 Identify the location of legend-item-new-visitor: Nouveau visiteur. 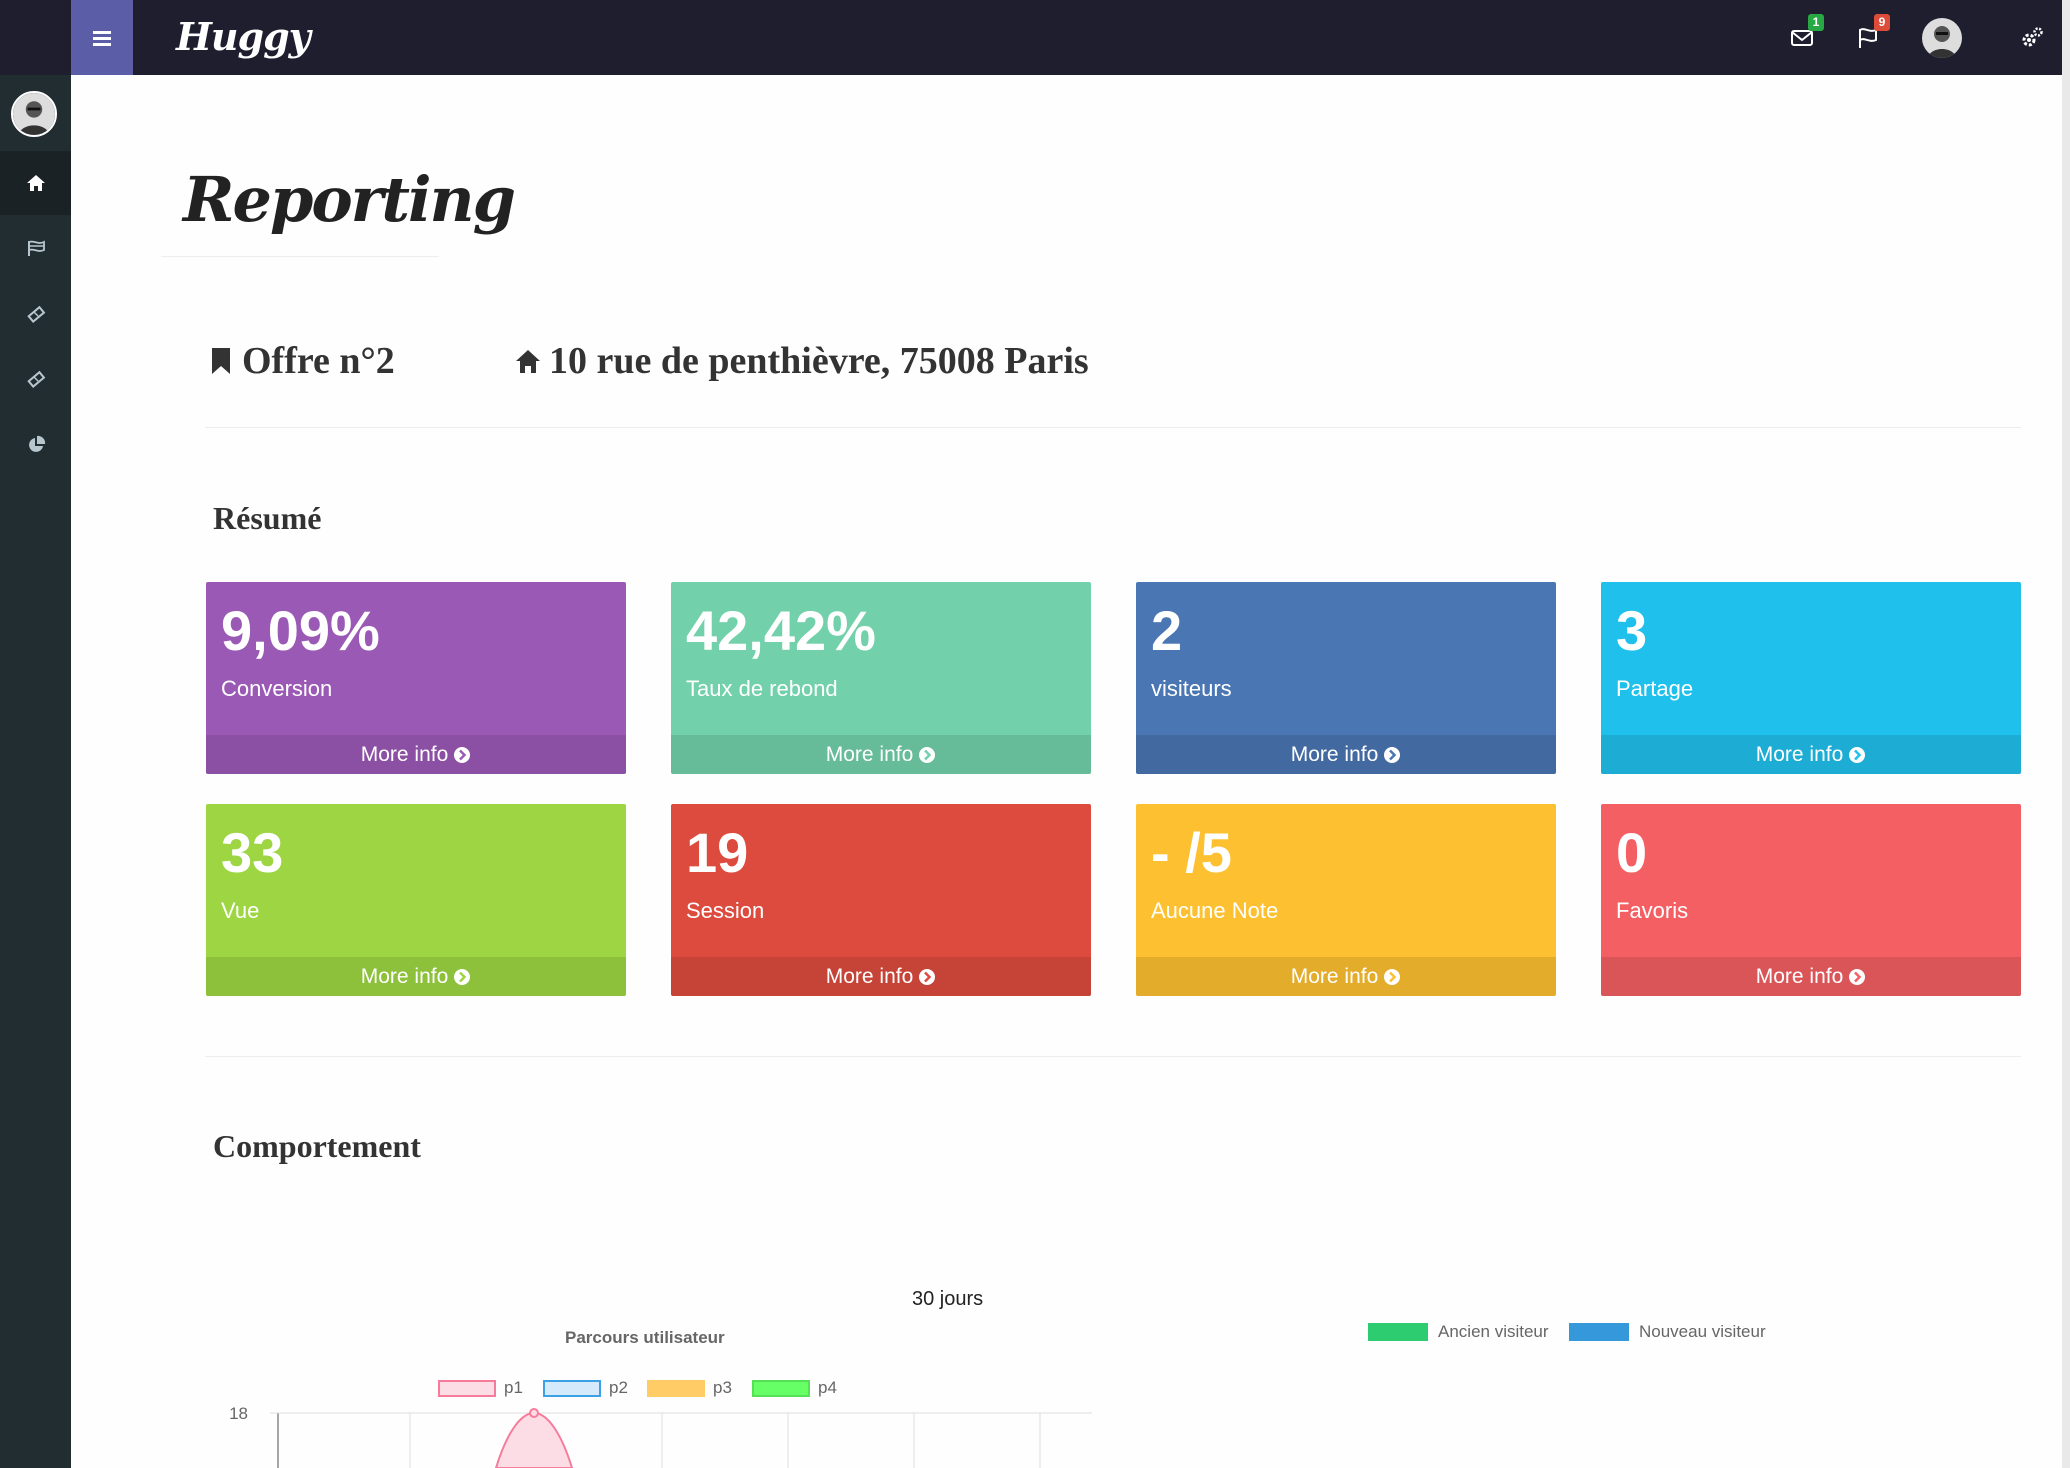
(1667, 1332).